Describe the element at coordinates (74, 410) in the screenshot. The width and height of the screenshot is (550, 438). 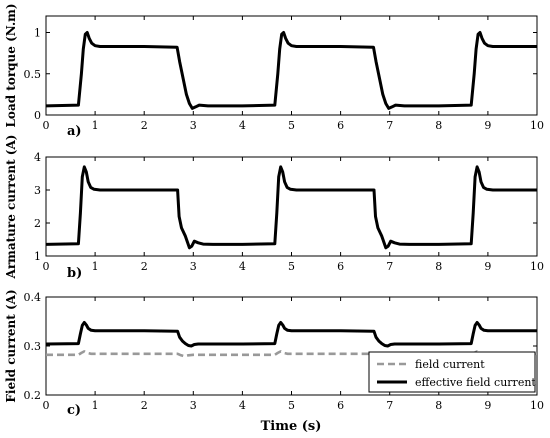
I see `panel-label: c)` at that location.